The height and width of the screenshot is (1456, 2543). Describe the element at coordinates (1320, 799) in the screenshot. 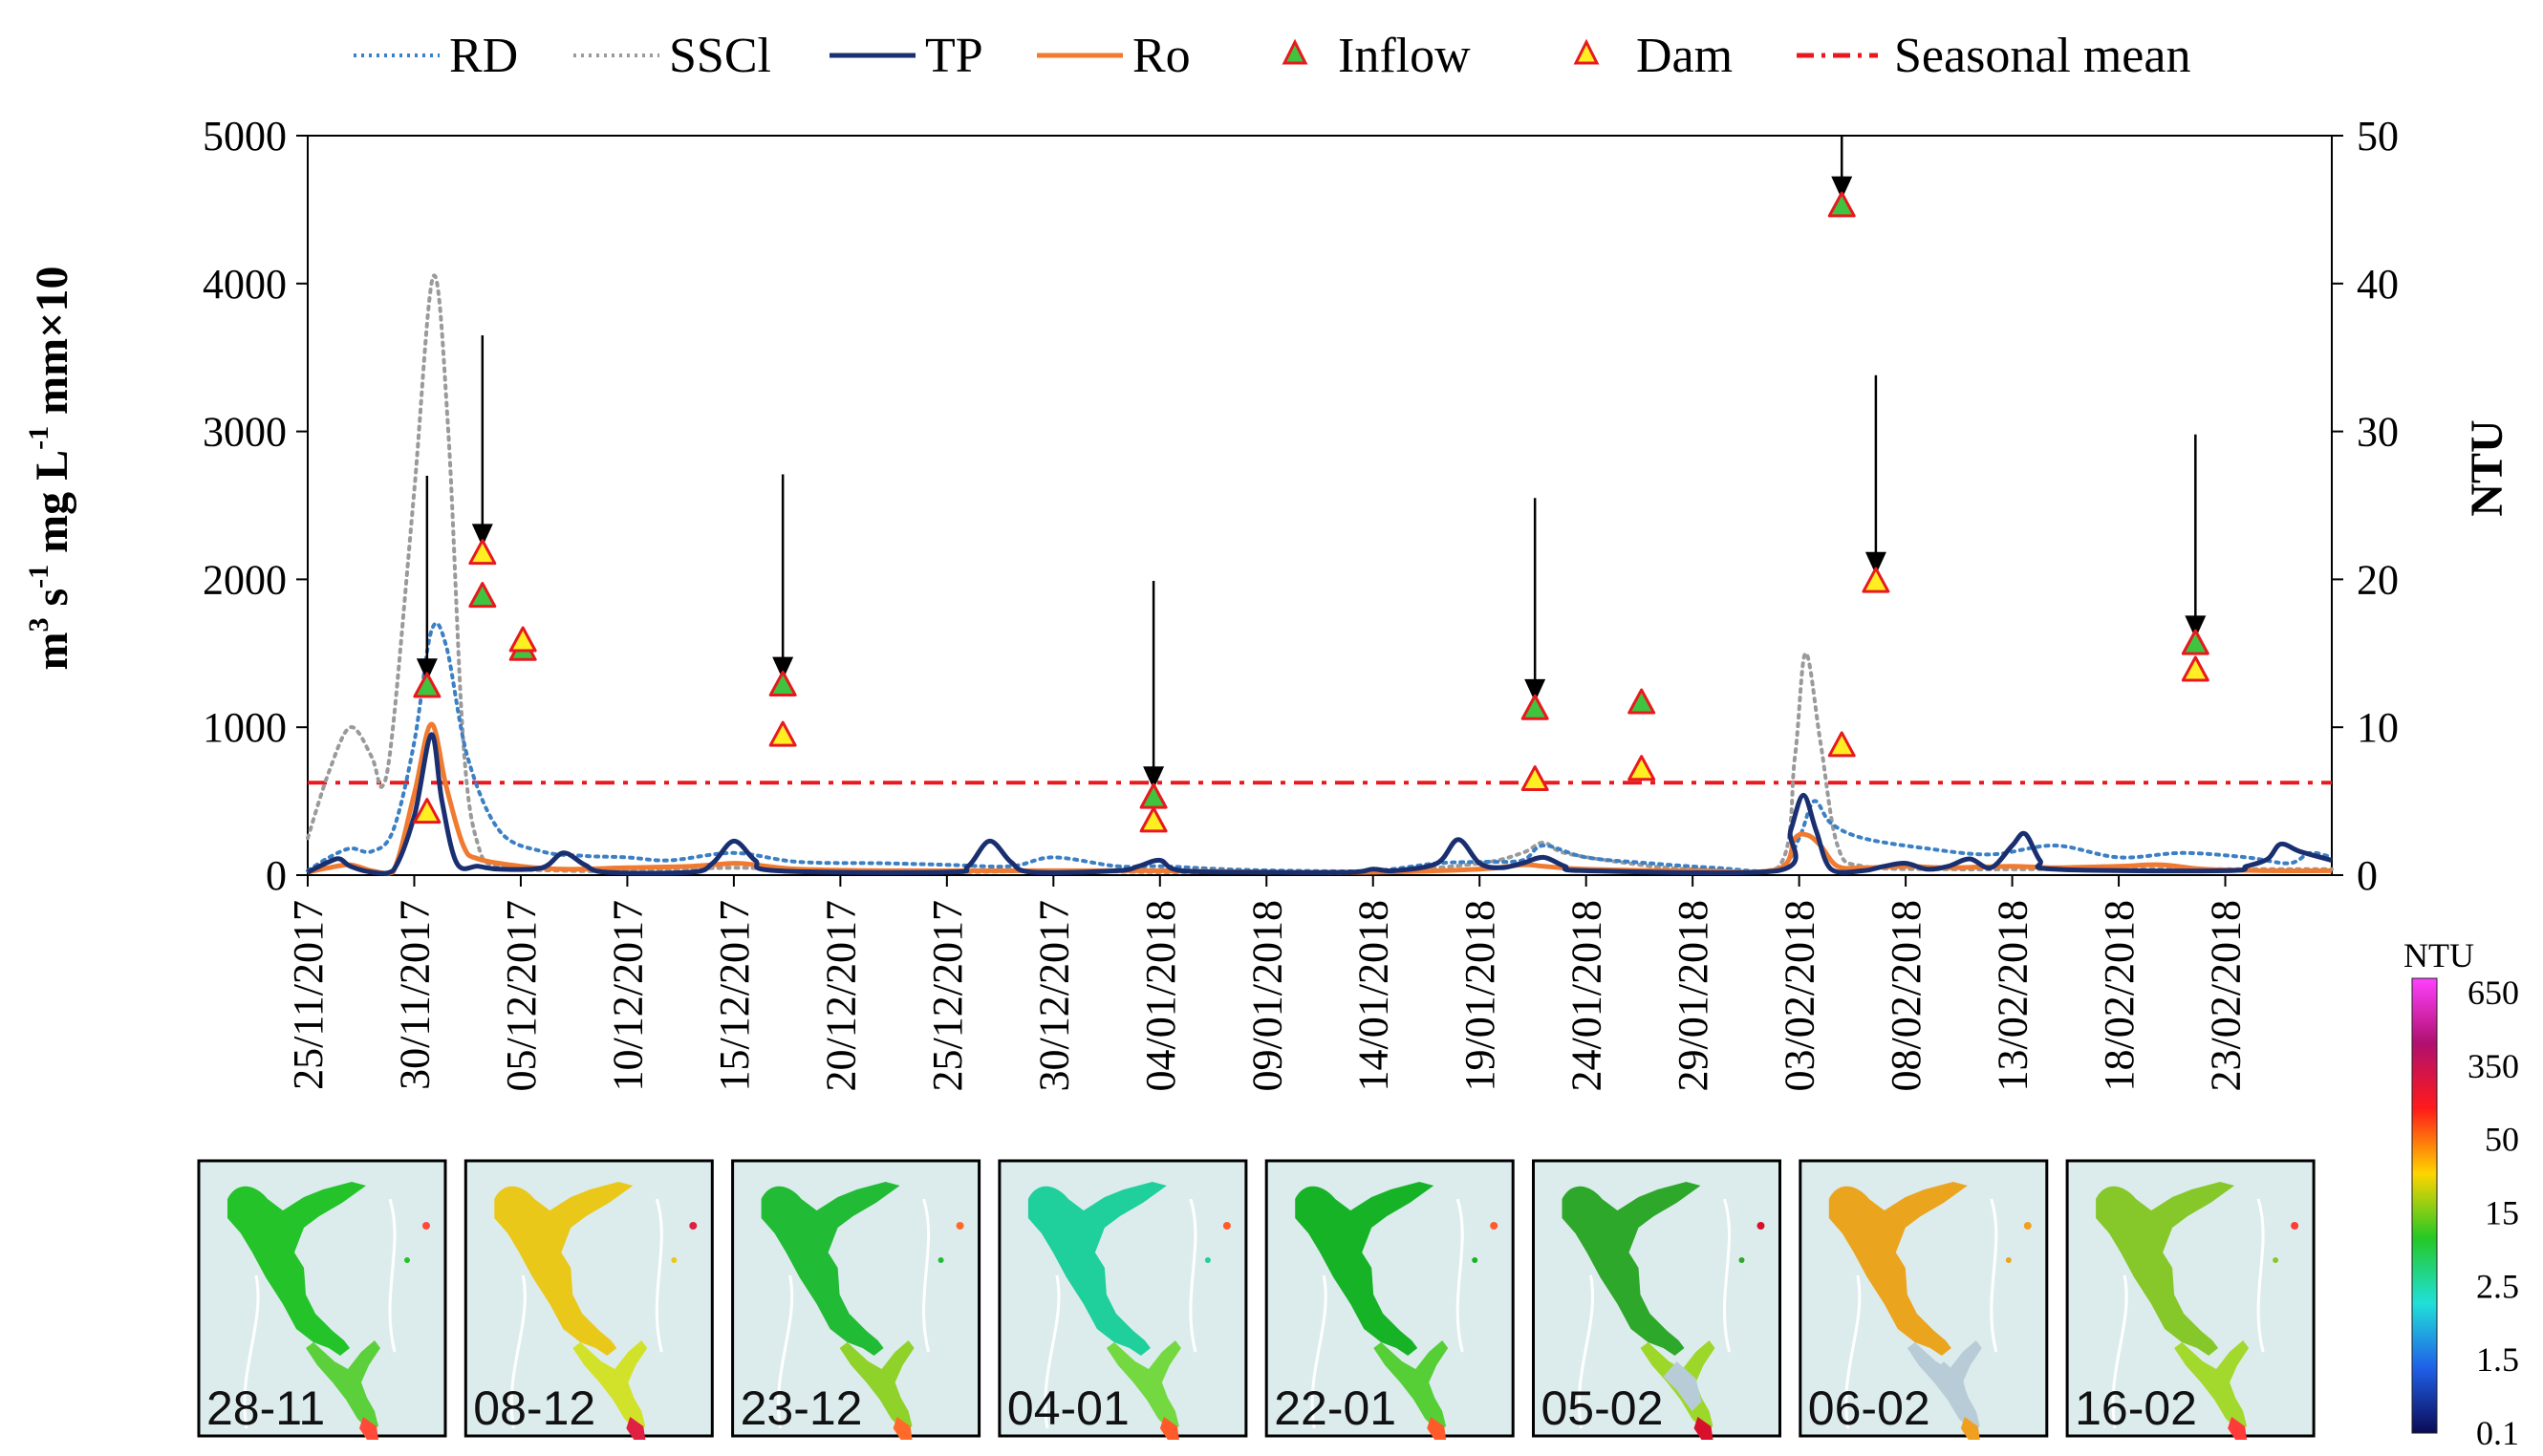

I see `series-ro-line` at that location.